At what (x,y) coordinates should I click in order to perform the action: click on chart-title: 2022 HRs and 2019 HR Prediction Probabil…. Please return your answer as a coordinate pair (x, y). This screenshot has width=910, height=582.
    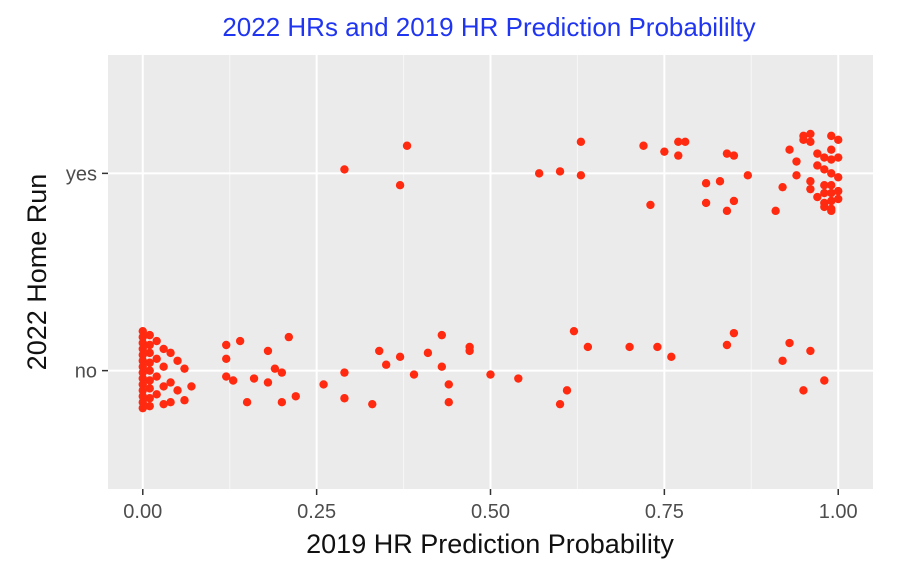
    Looking at the image, I should click on (488, 27).